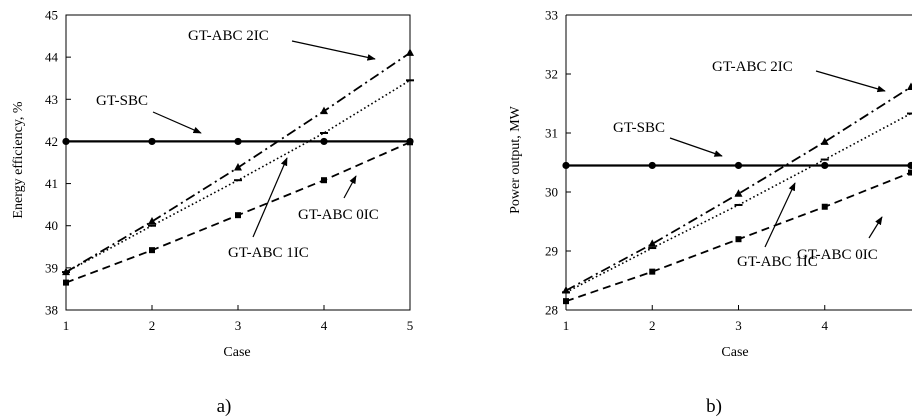 The width and height of the screenshot is (912, 419). I want to click on chart-b-annotation-gt-sbc: GT-SBC, so click(639, 128).